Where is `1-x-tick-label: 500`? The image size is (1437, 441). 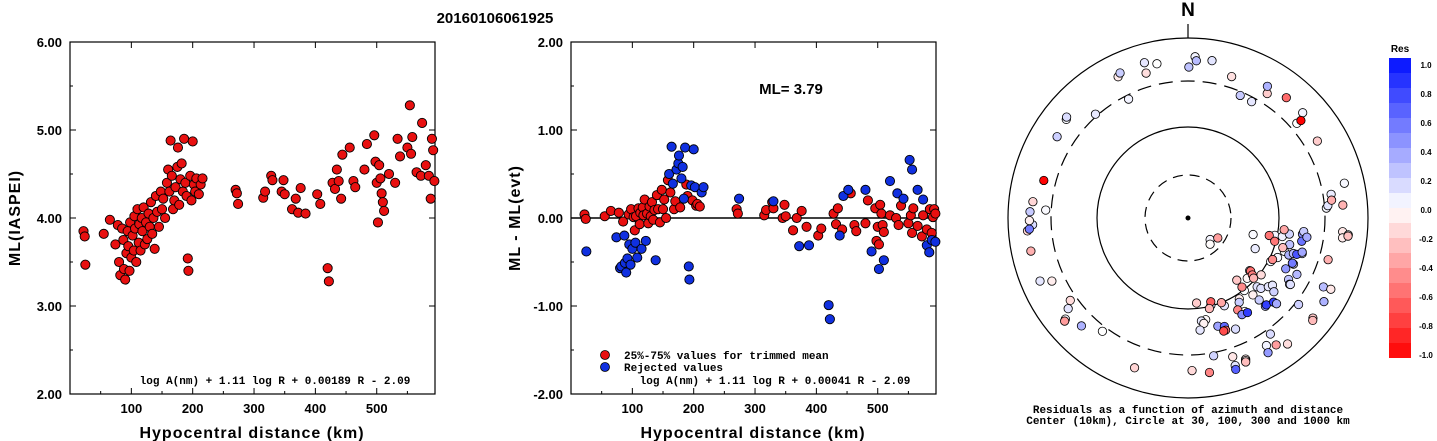
1-x-tick-label: 500 is located at coordinates (878, 408).